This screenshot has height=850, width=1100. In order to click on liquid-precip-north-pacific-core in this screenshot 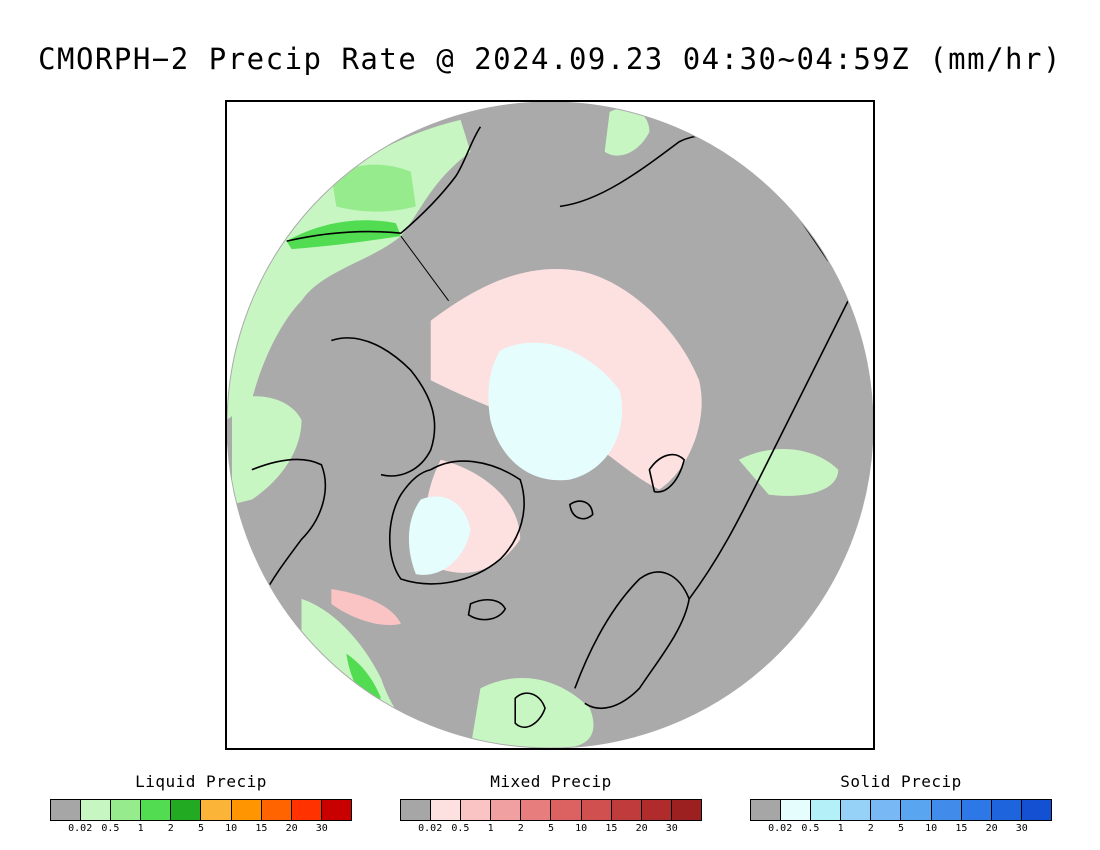, I will do `click(373, 188)`.